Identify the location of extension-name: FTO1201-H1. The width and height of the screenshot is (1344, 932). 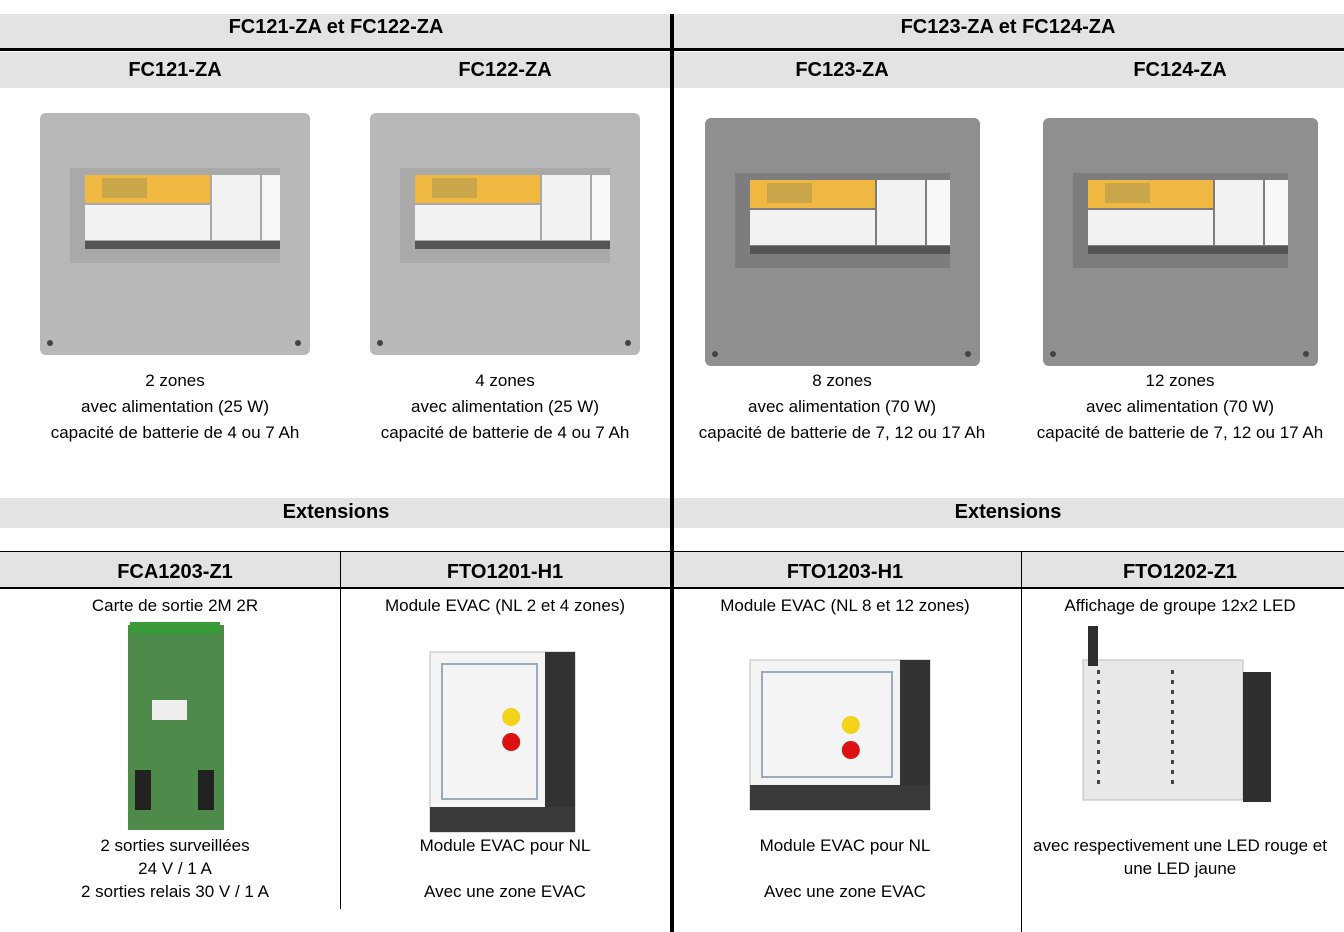
(505, 572).